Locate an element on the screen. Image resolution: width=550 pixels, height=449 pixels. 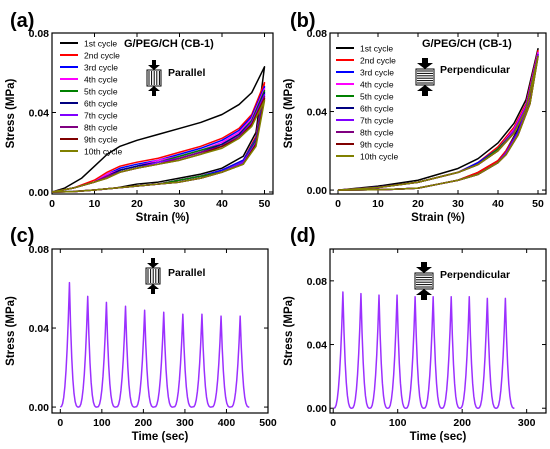
panel-letter: (d) is located at coordinates (303, 236).